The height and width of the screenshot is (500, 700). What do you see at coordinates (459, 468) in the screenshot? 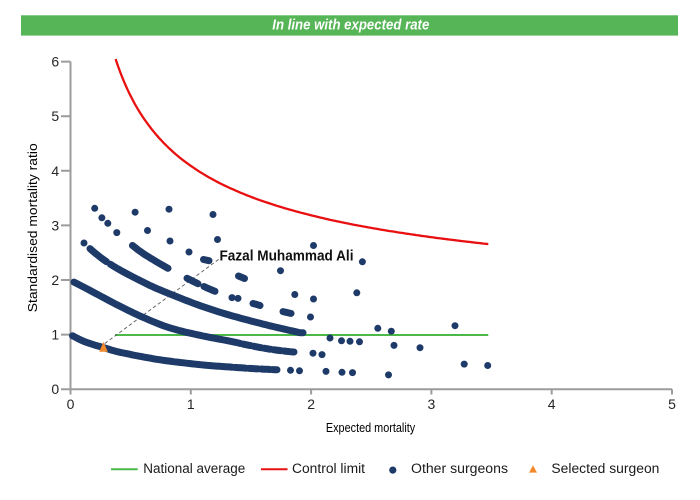
I see `svg-text: Other surgeons` at bounding box center [459, 468].